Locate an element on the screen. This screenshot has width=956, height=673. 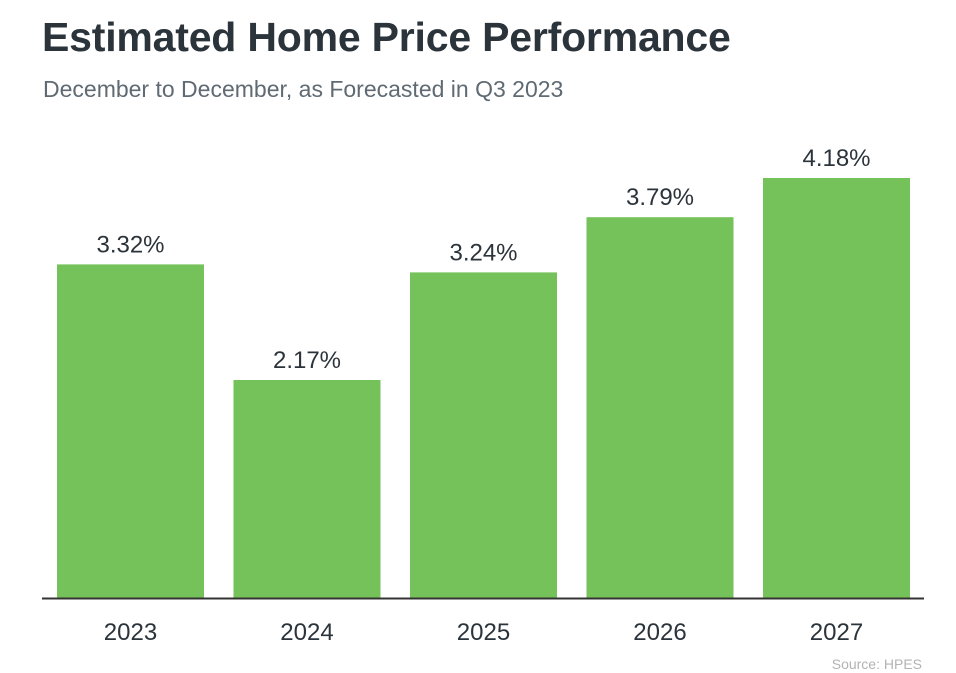
data-label-2027: 4.18% is located at coordinates (836, 158).